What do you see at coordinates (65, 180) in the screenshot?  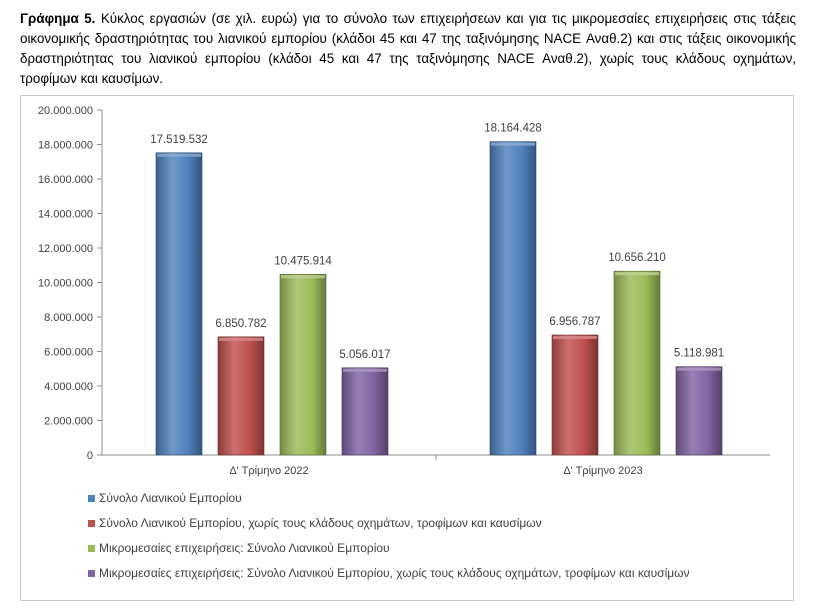 I see `y-tick-label: 16.000.000` at bounding box center [65, 180].